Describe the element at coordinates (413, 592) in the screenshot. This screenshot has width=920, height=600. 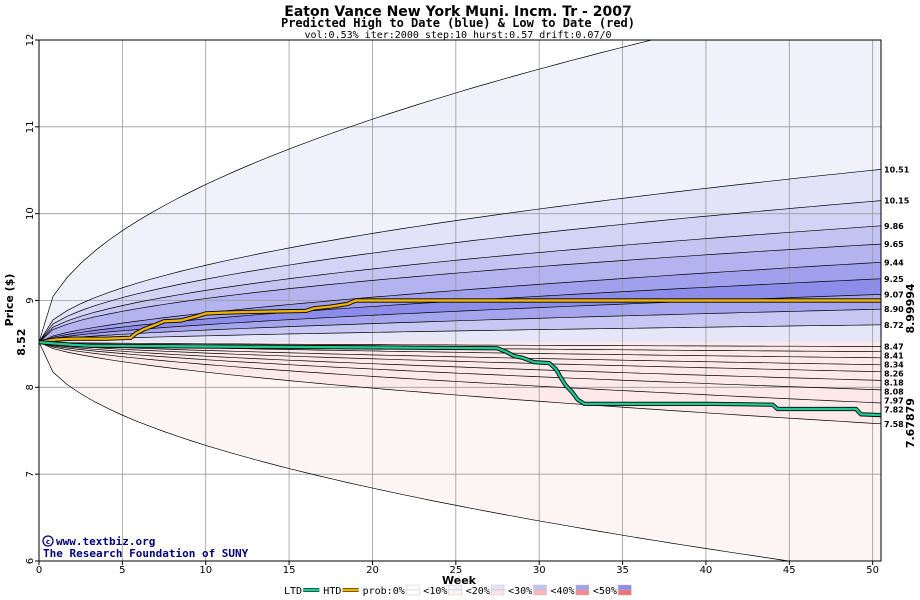
I see `legend-item-2-swatch-bottom` at that location.